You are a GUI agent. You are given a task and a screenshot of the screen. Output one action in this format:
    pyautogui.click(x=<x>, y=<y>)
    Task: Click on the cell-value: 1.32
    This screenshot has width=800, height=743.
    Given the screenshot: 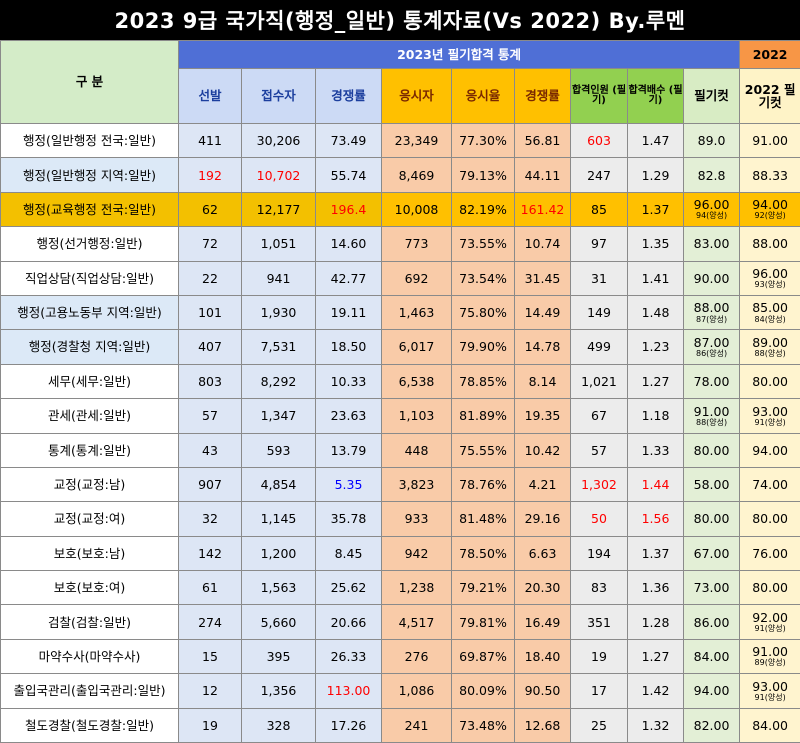 What is the action you would take?
    pyautogui.click(x=655, y=725)
    